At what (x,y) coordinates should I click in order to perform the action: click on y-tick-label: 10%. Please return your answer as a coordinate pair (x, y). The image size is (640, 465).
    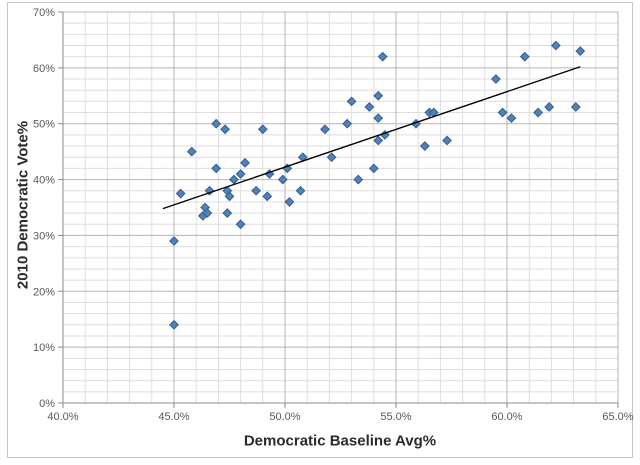
    Looking at the image, I should click on (44, 348).